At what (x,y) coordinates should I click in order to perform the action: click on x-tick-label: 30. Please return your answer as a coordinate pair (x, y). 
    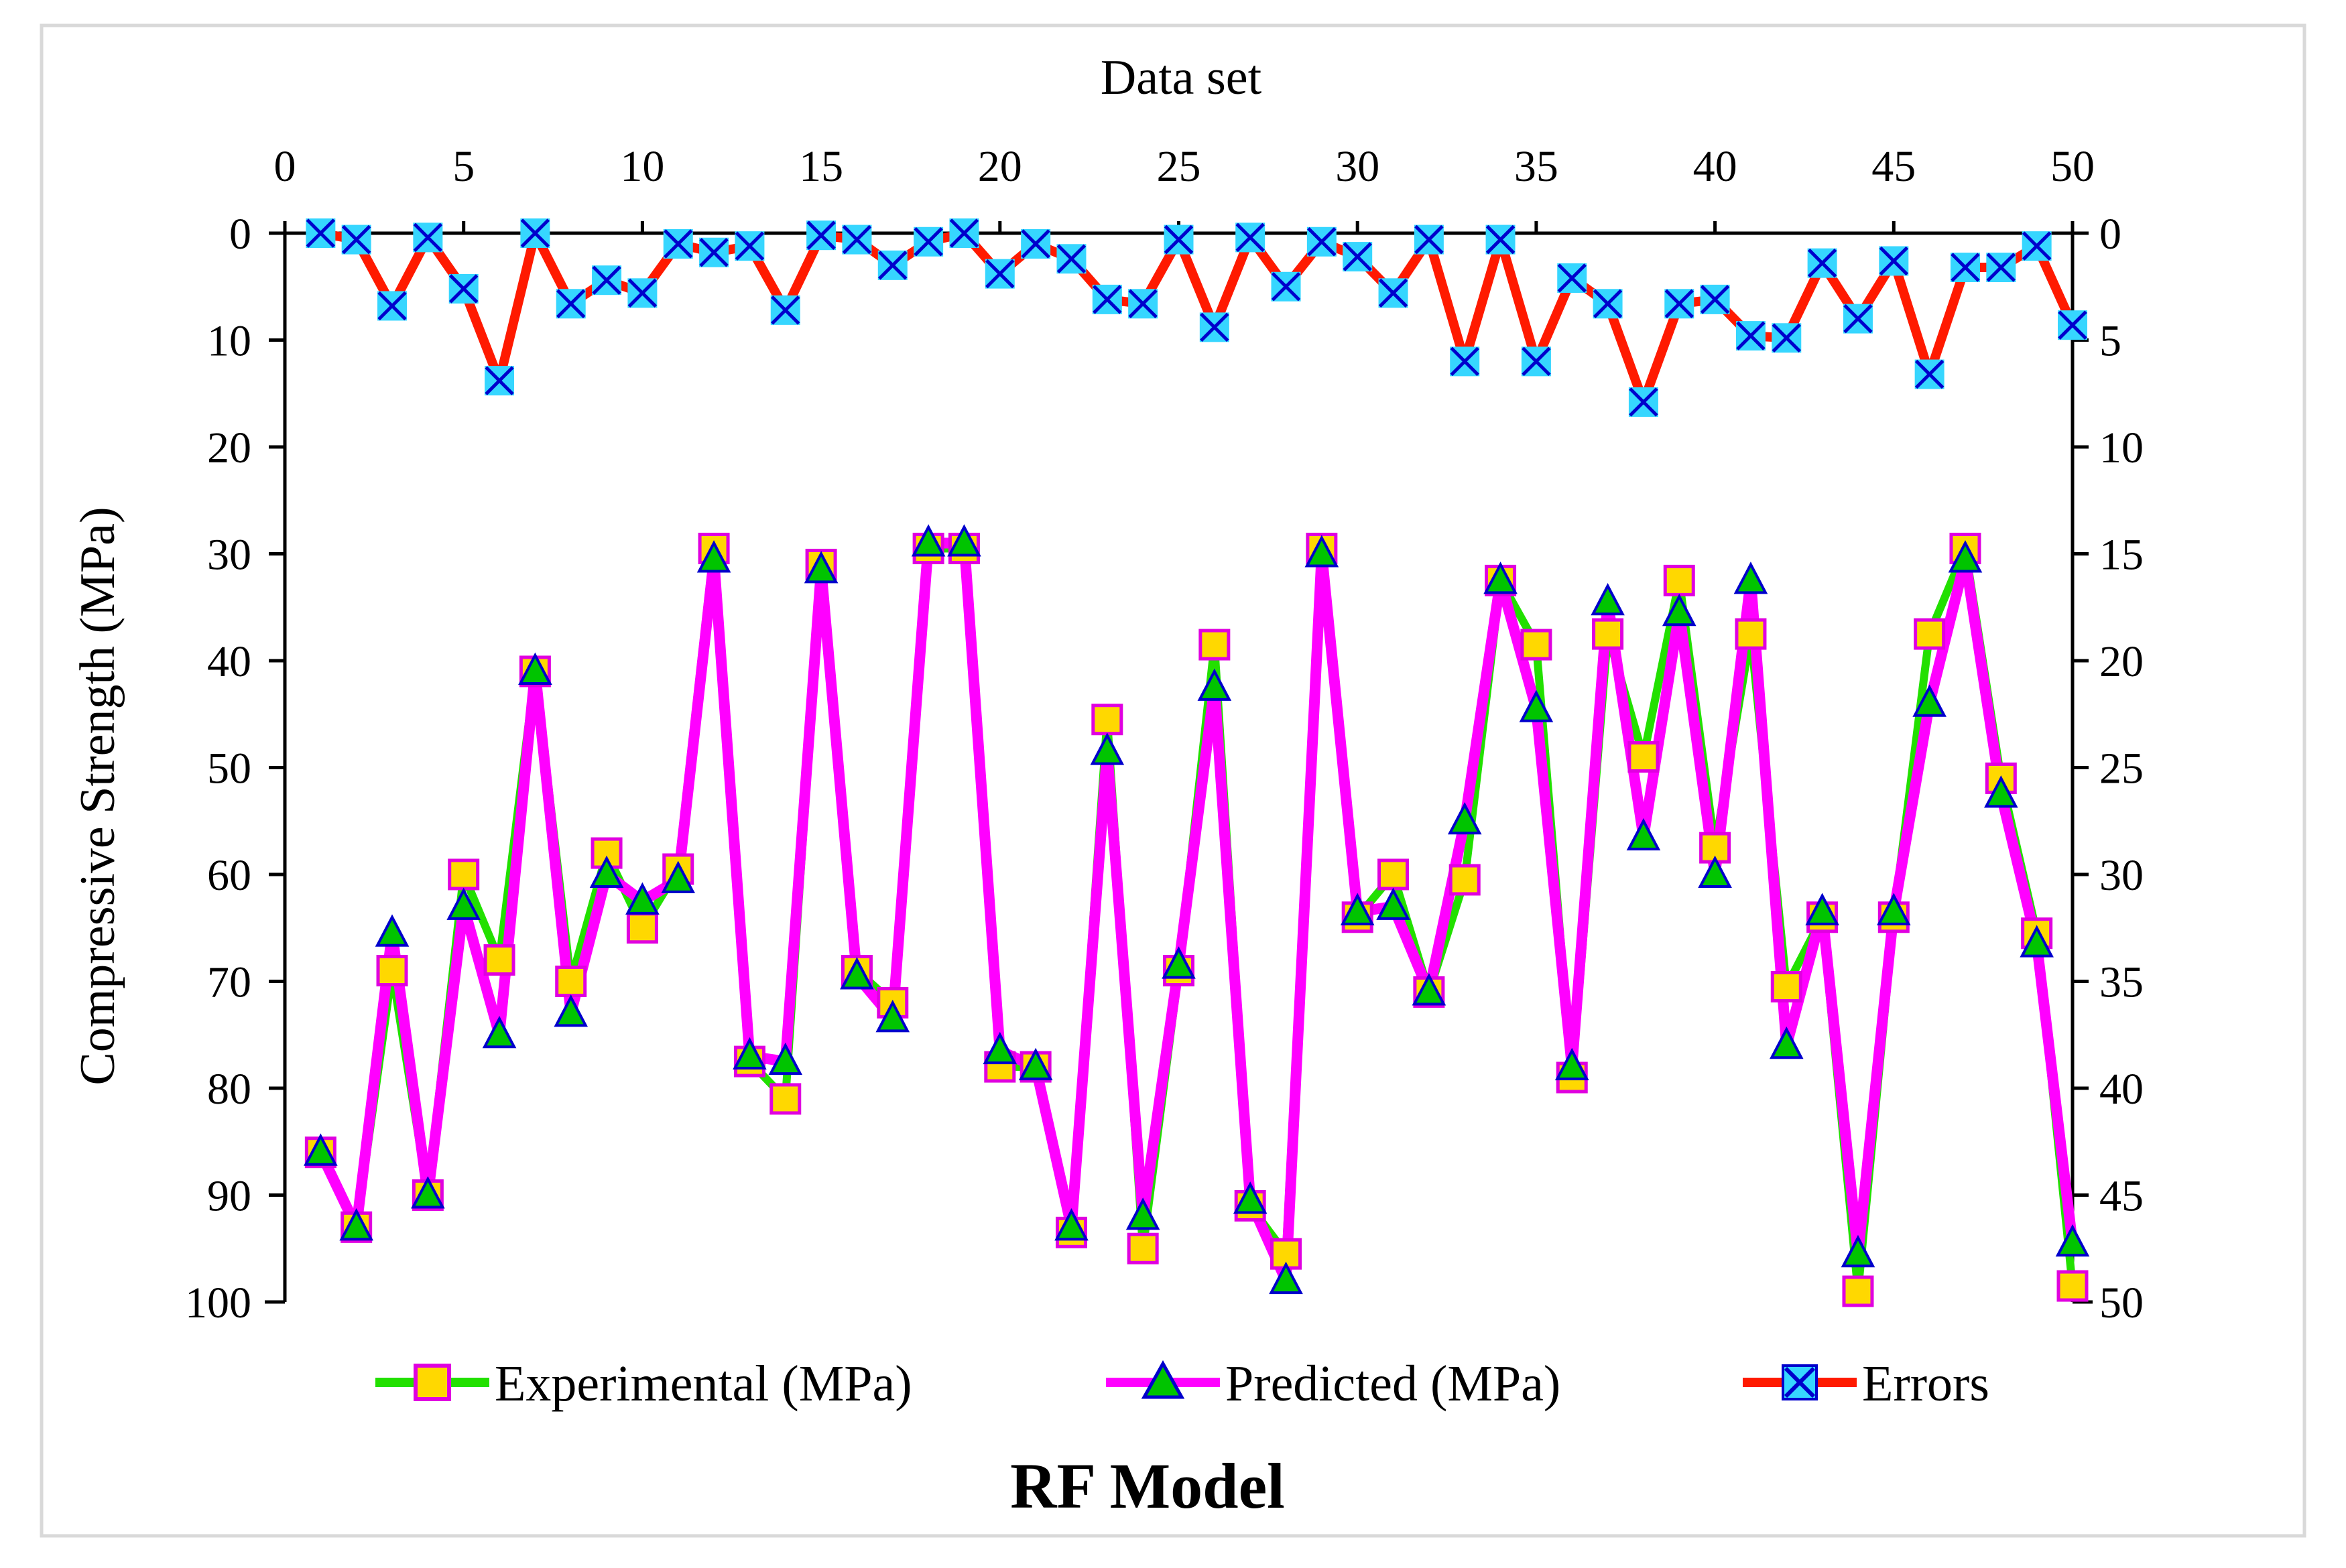
    Looking at the image, I should click on (1357, 166).